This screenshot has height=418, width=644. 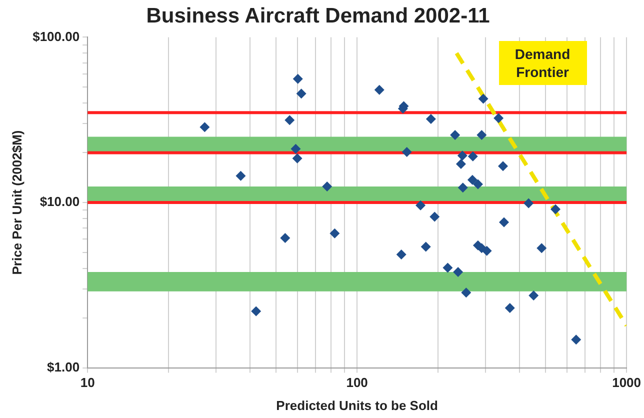 I want to click on y-tick-label: $100.00, so click(x=56, y=36).